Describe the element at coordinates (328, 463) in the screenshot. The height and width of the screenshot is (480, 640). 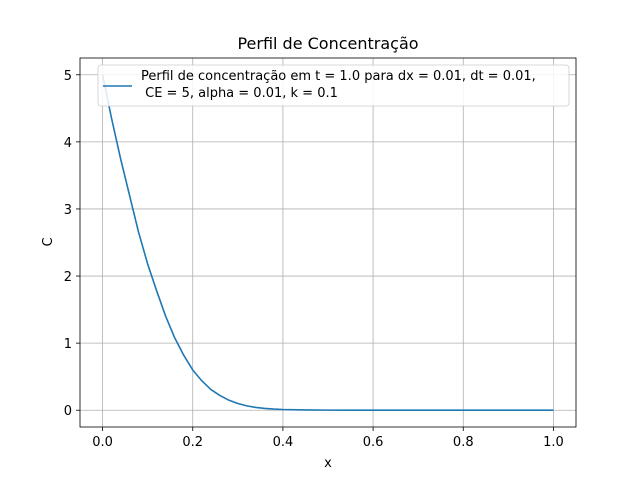
I see `x-axis-label: x` at that location.